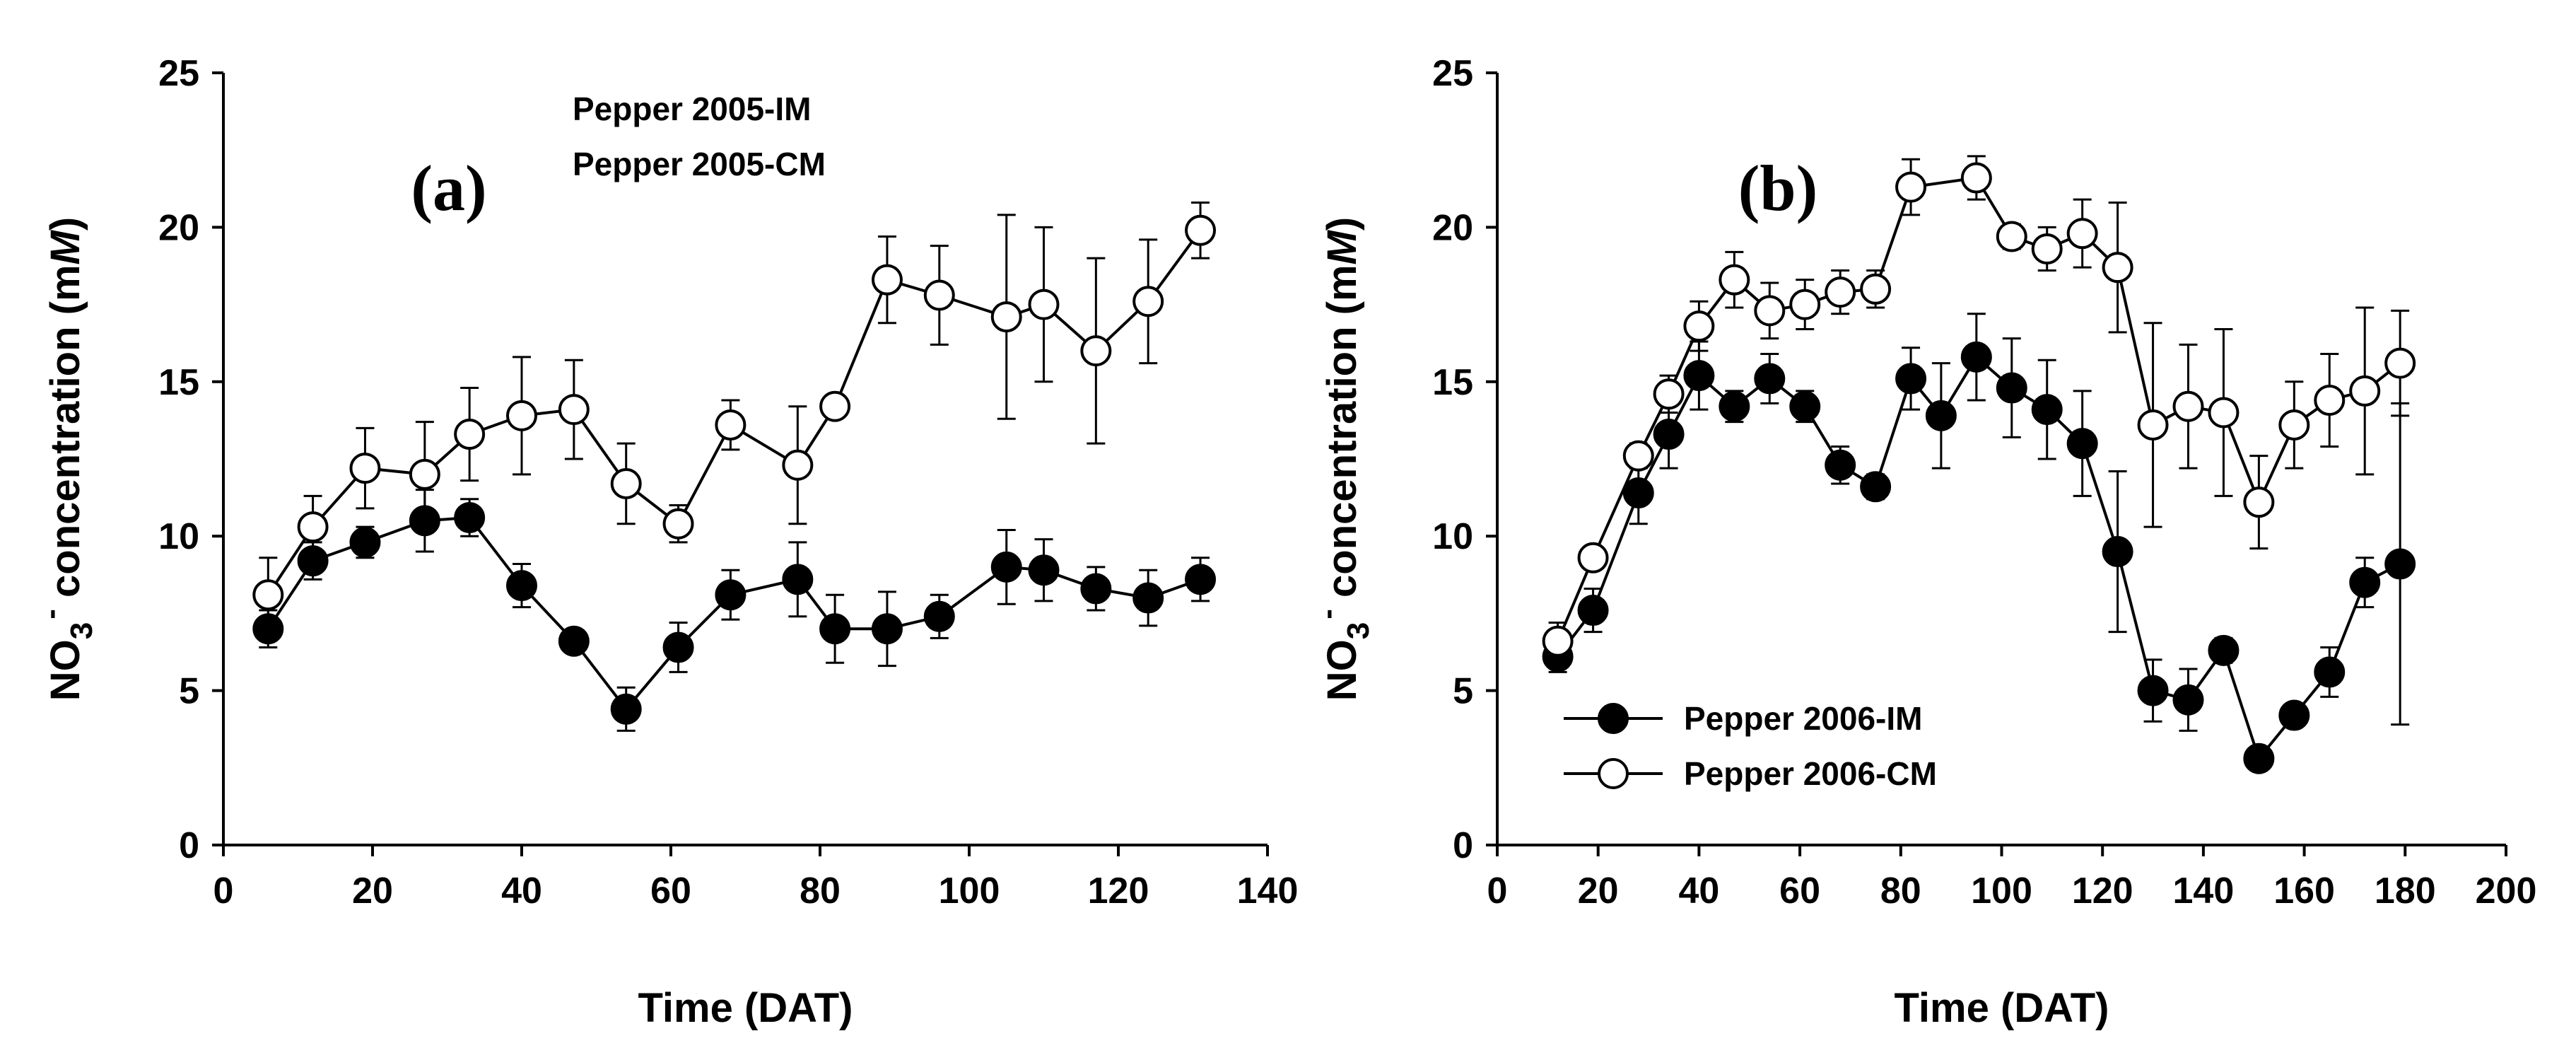 The height and width of the screenshot is (1060, 2576). What do you see at coordinates (1901, 891) in the screenshot?
I see `panel-b-x-tick-label: 80` at bounding box center [1901, 891].